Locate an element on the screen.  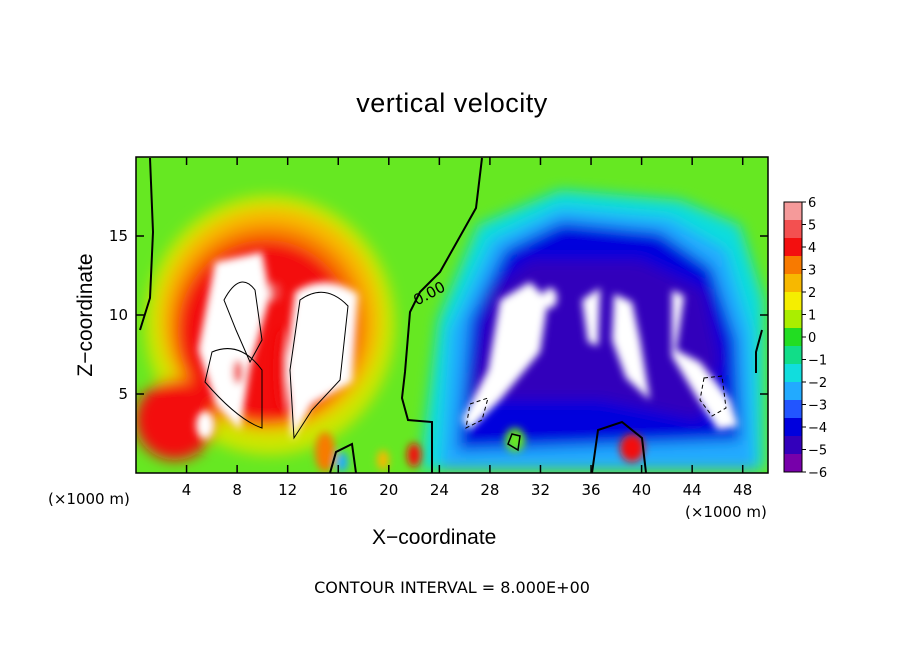
colorbar-label: −1 is located at coordinates (817, 361).